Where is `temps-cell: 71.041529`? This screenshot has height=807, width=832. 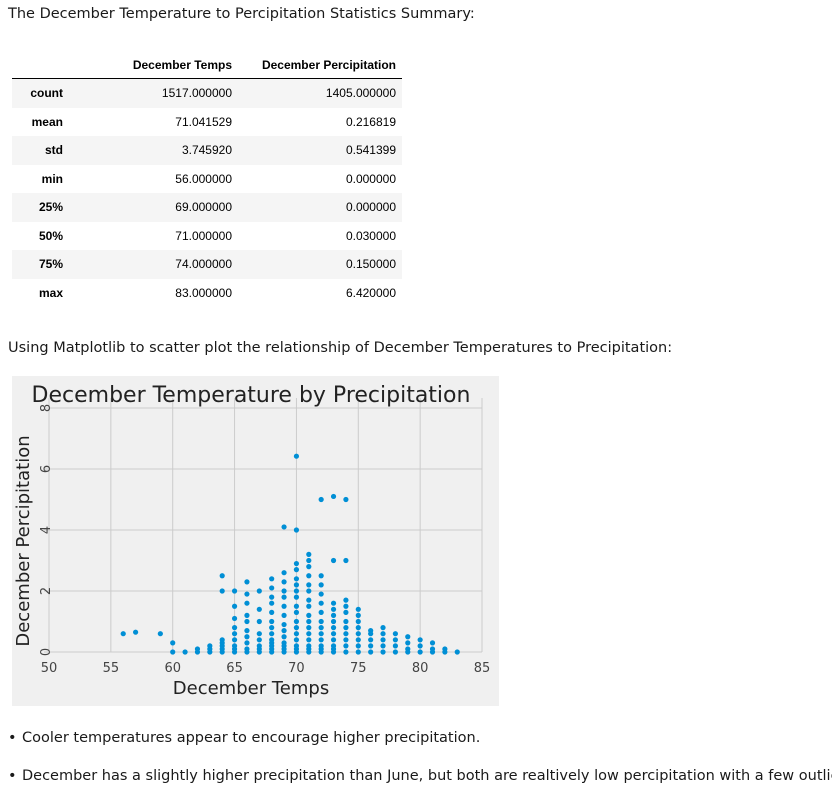
temps-cell: 71.041529 is located at coordinates (203, 121).